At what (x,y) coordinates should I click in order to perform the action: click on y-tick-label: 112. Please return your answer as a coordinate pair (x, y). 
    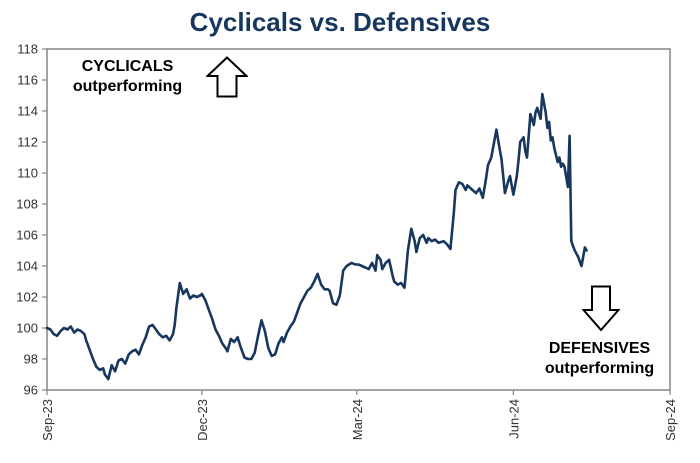
    Looking at the image, I should click on (27, 142).